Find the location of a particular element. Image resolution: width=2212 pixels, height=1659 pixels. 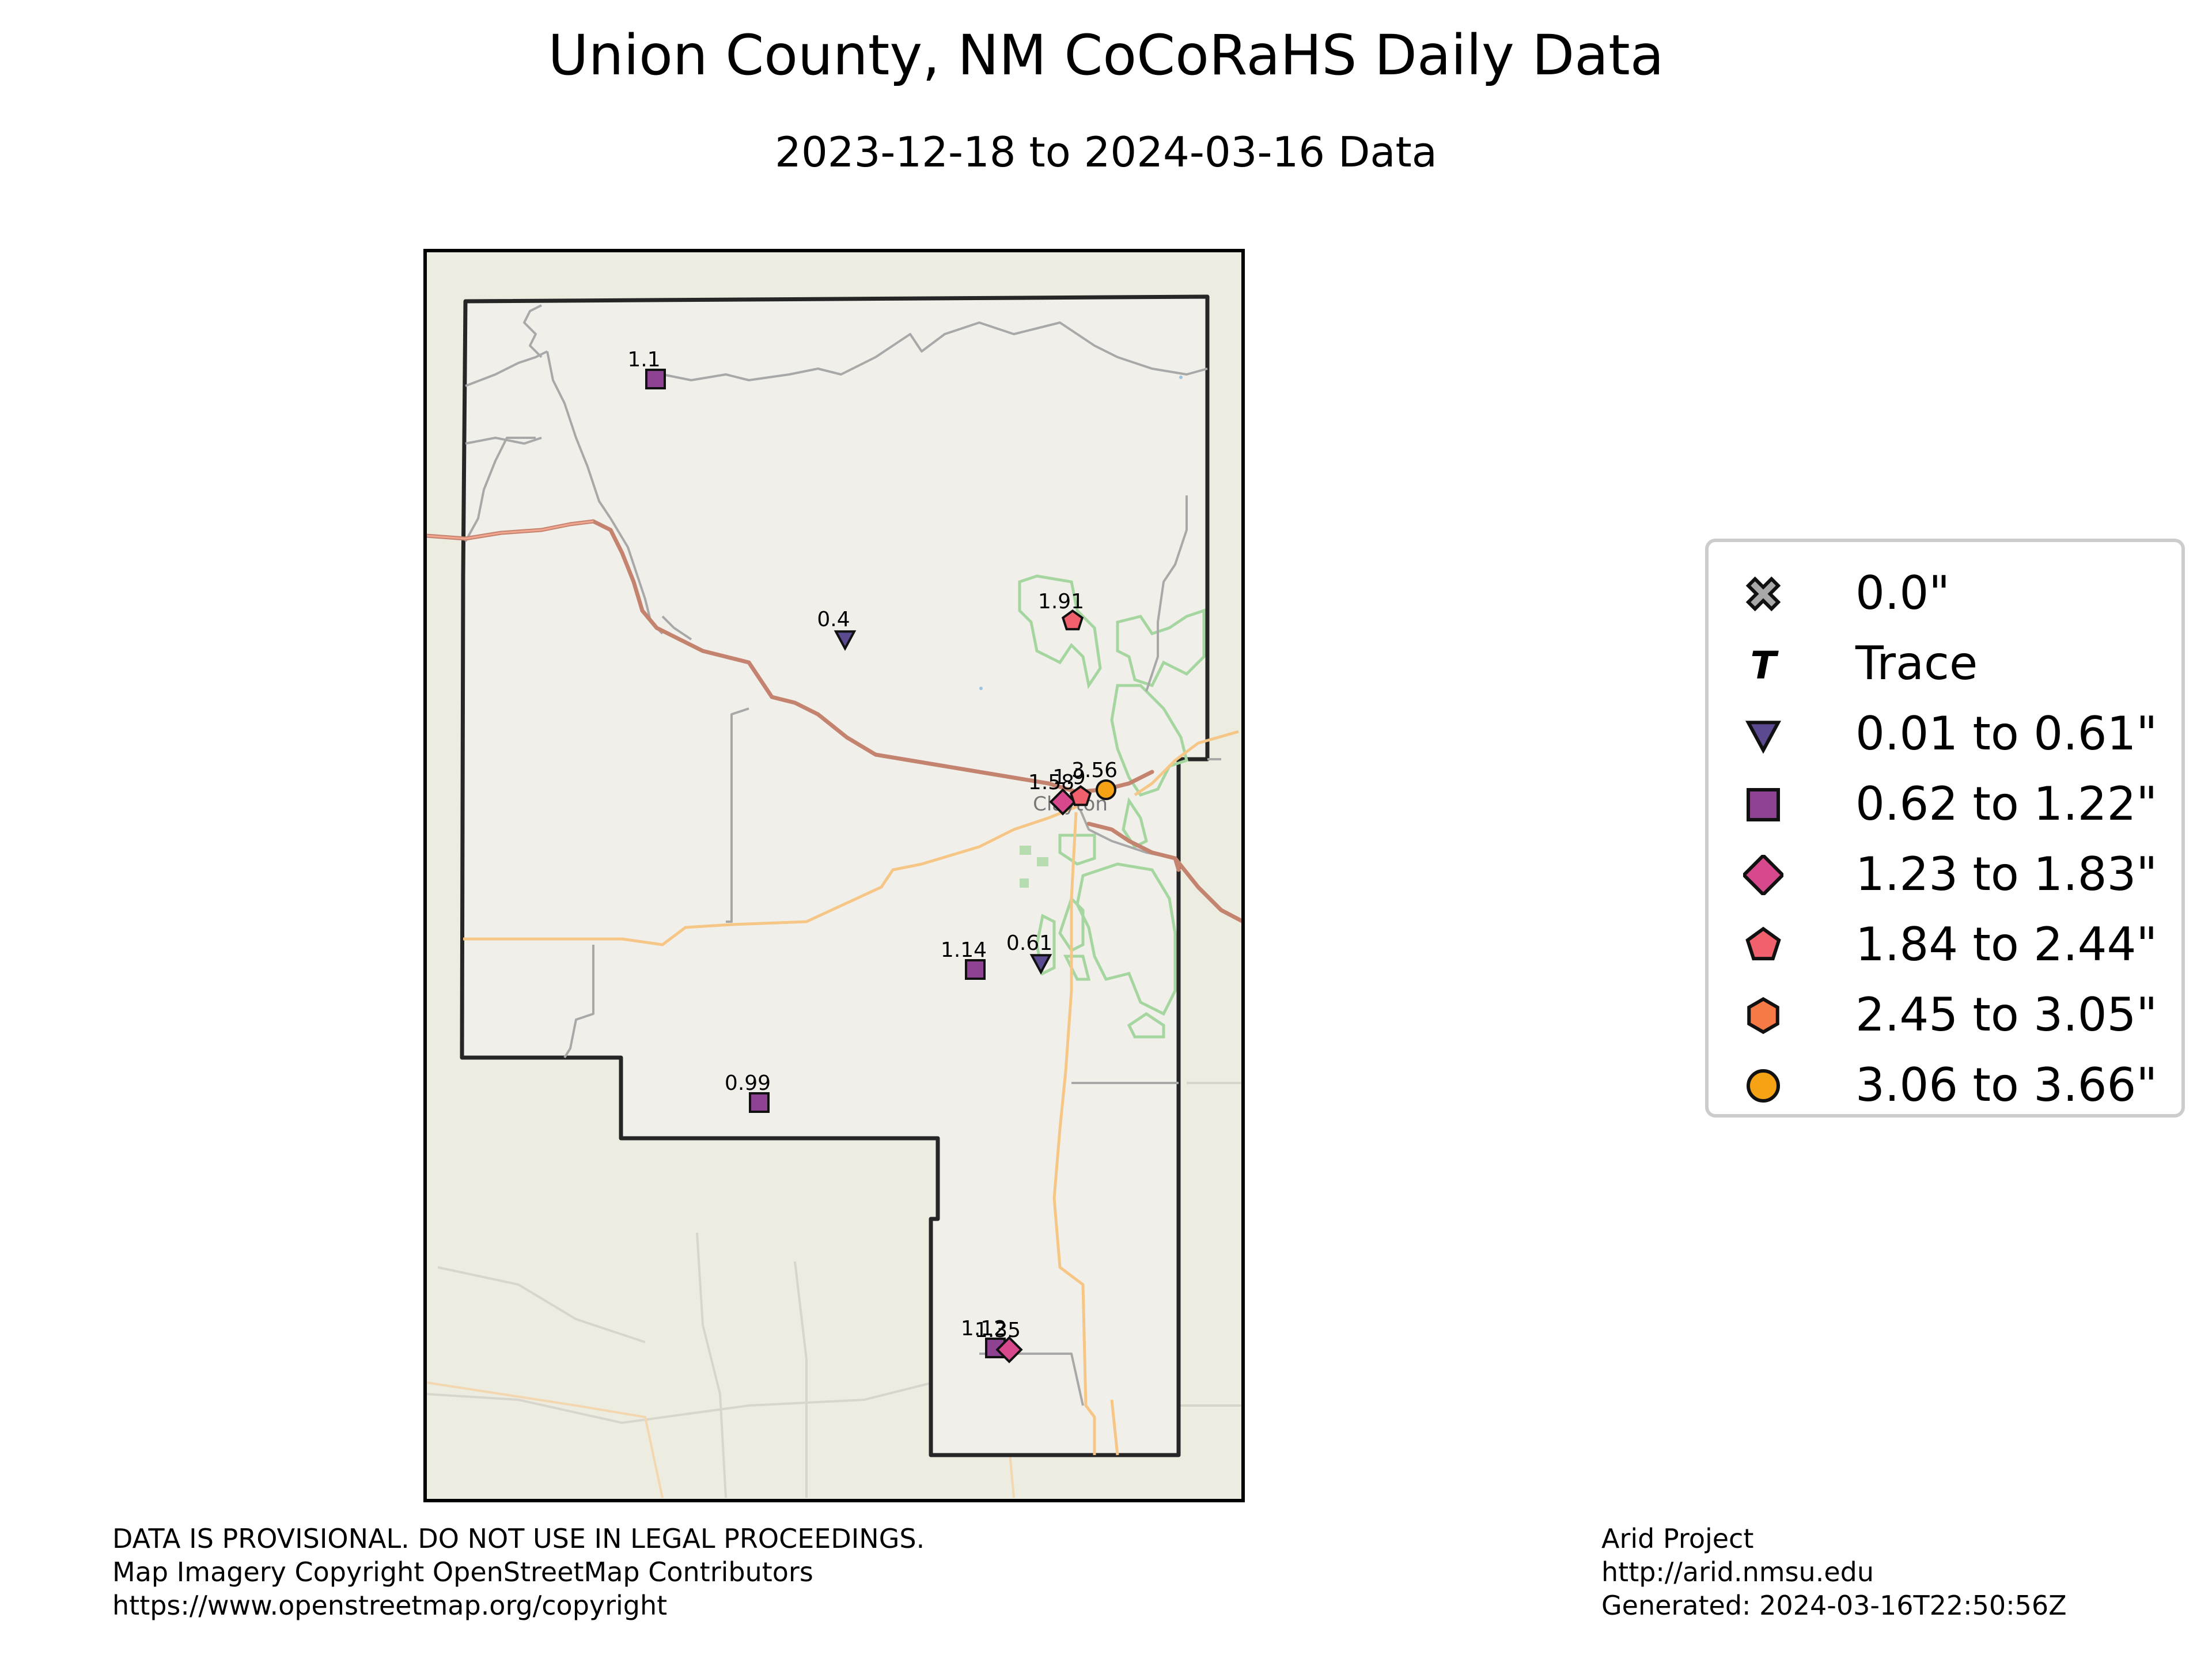

station-value-label: 1.9 is located at coordinates (1068, 777).